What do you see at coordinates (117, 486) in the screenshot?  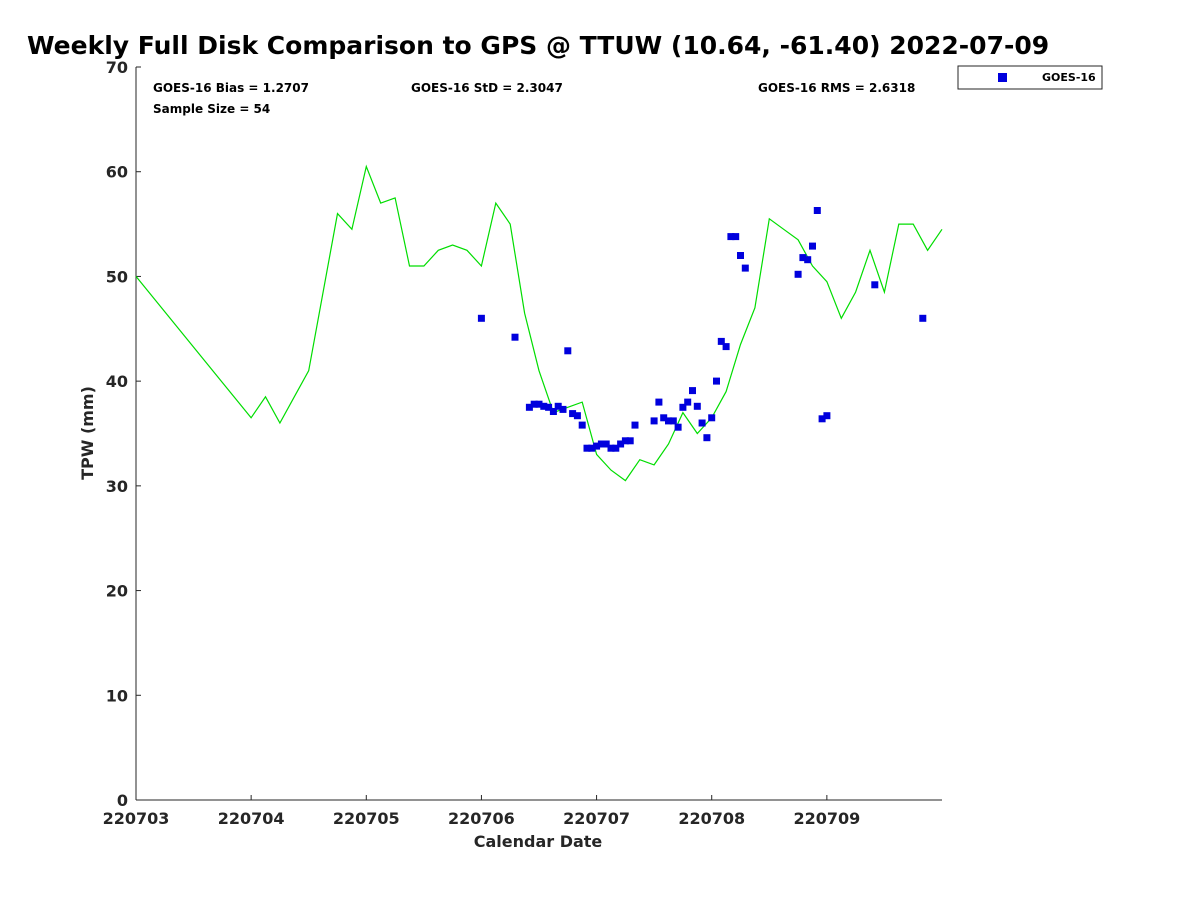 I see `y-tick-label: 30` at bounding box center [117, 486].